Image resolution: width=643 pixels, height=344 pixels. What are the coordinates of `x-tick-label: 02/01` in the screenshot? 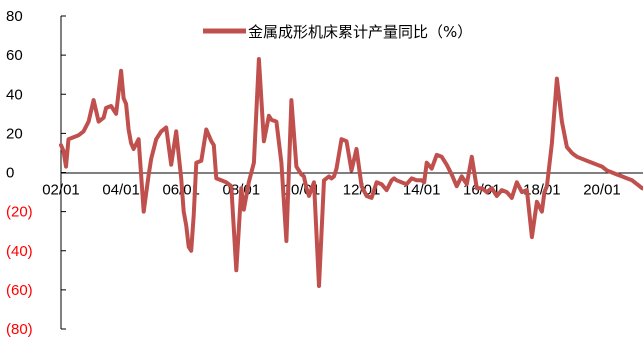 It's located at (61, 190).